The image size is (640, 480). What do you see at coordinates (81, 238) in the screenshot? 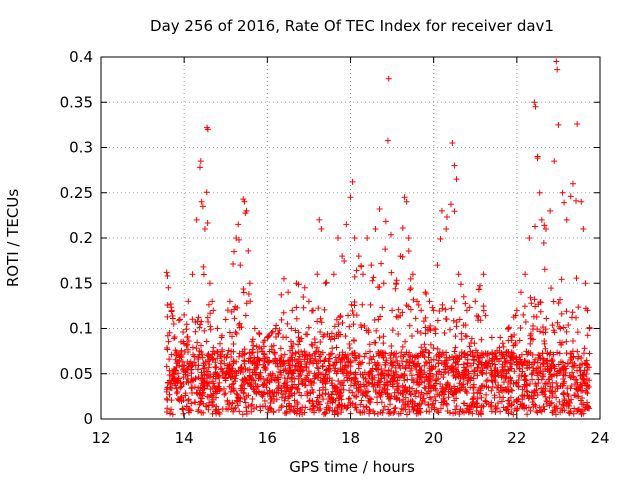
I see `y-tick-label: 0.2` at bounding box center [81, 238].